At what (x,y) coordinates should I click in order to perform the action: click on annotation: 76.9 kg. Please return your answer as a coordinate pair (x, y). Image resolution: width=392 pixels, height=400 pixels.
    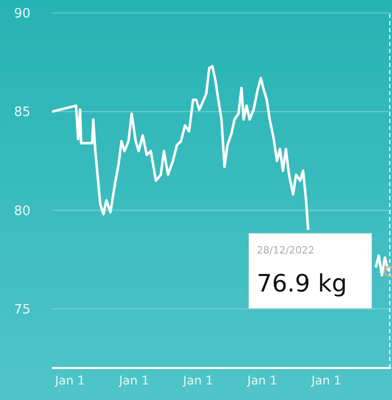
    Looking at the image, I should click on (301, 283).